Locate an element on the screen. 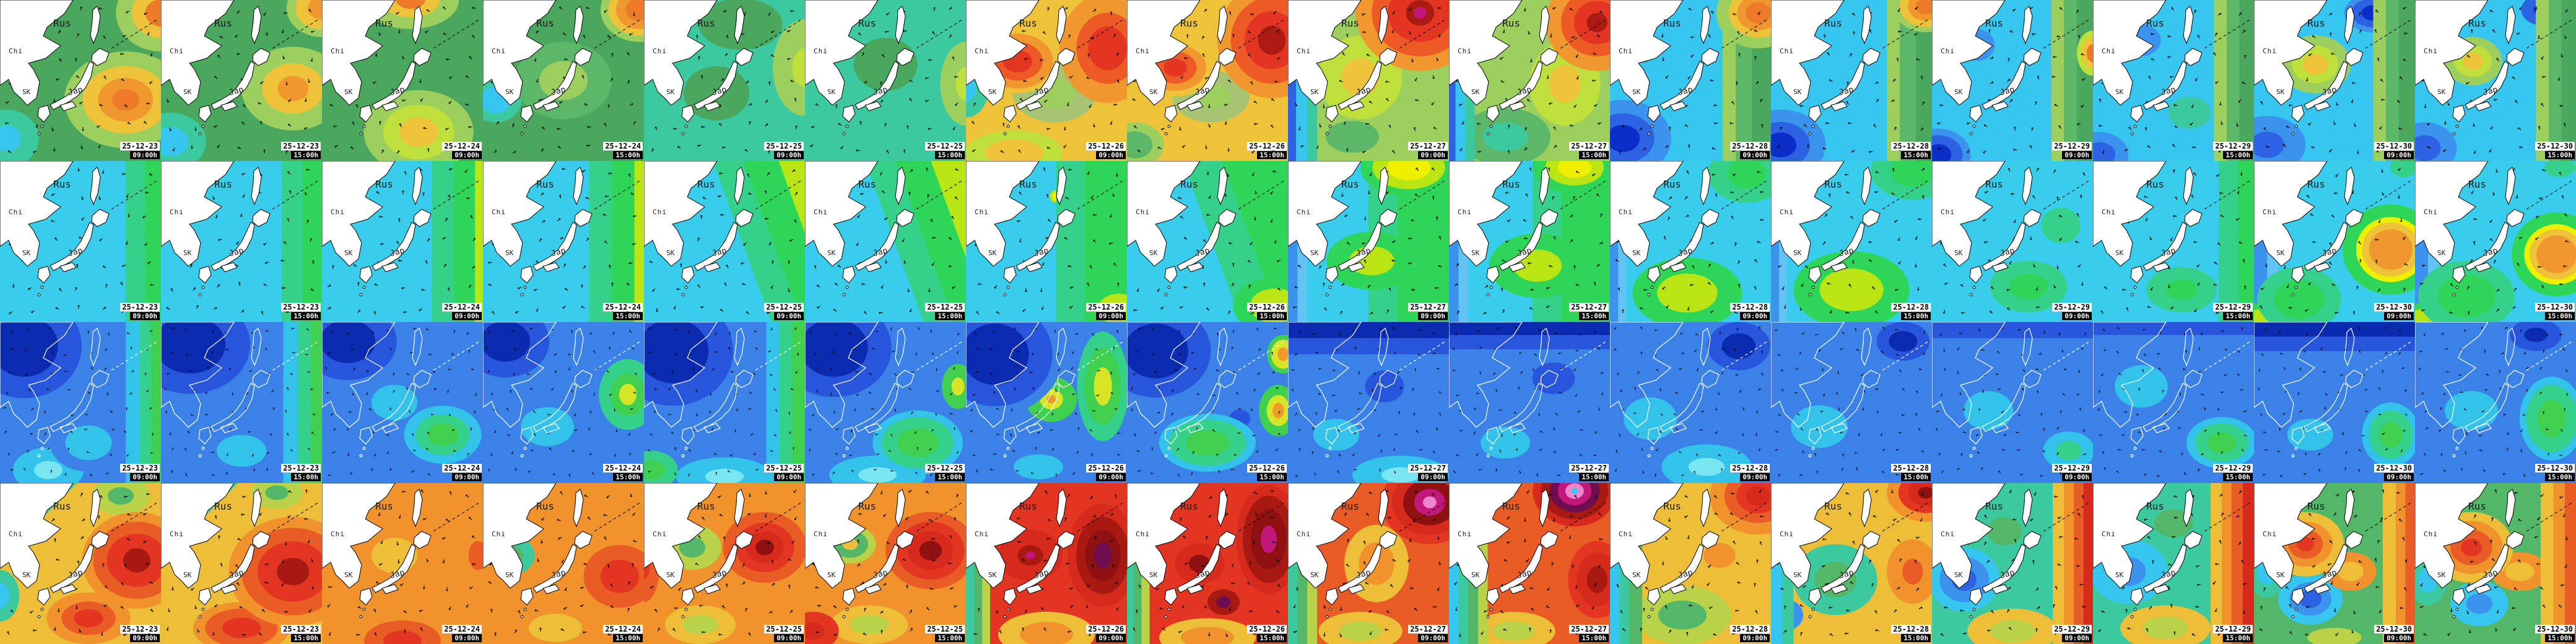 The height and width of the screenshot is (644, 2576). timestamp: 25-12-24 15:00h is located at coordinates (623, 633).